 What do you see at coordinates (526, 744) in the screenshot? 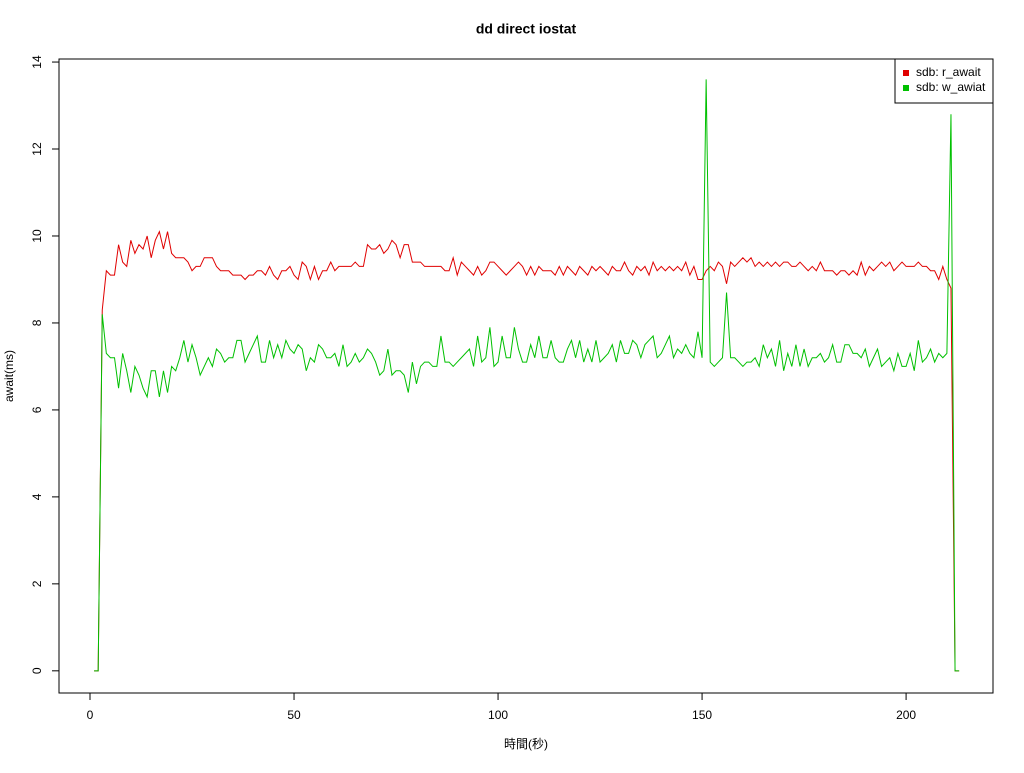
I see `x-axis-label: 時間(秒)` at bounding box center [526, 744].